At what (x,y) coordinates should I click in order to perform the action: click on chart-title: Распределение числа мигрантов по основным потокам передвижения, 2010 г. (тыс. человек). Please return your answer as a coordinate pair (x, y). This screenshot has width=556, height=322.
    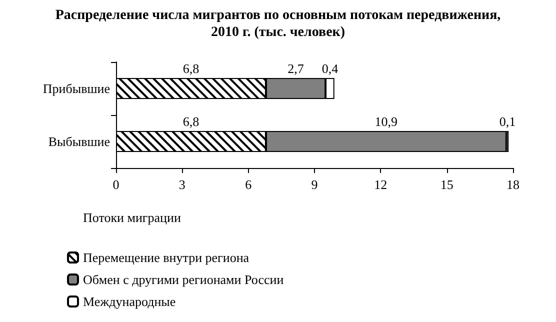
    Looking at the image, I should click on (278, 24).